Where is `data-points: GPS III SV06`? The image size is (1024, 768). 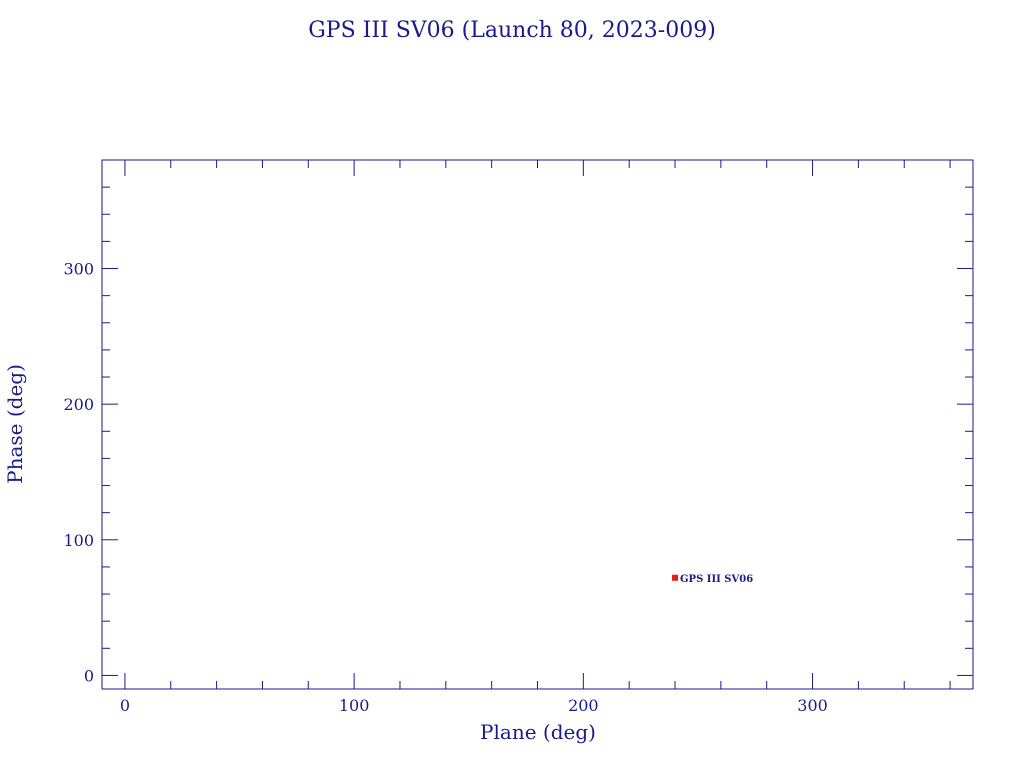
data-points: GPS III SV06 is located at coordinates (712, 579).